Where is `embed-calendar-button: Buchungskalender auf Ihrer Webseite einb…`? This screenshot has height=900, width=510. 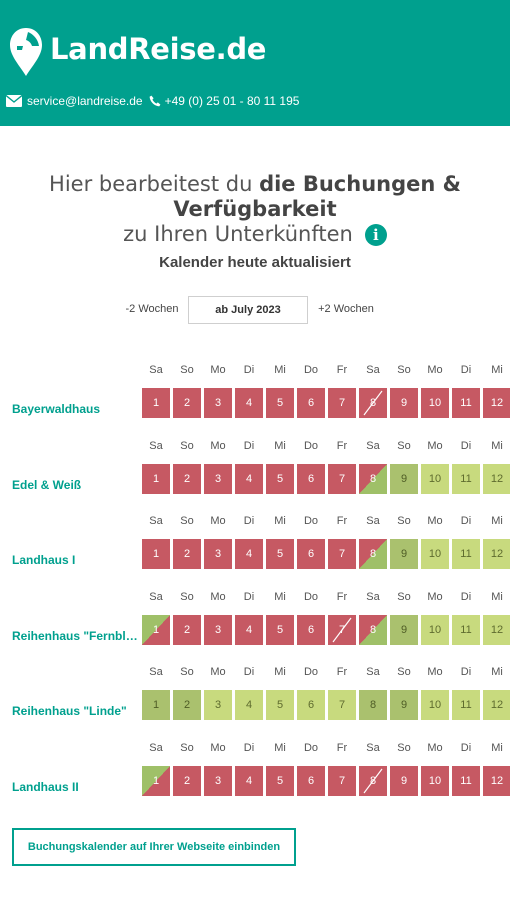
embed-calendar-button: Buchungskalender auf Ihrer Webseite einb… is located at coordinates (154, 847).